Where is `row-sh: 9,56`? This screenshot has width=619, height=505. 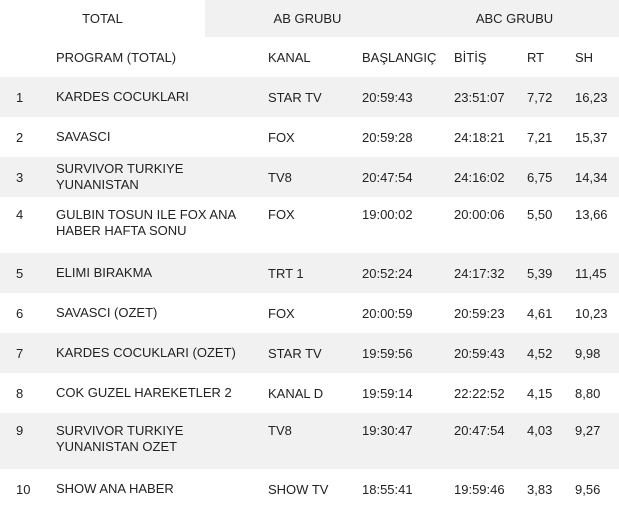
row-sh: 9,56 is located at coordinates (588, 489).